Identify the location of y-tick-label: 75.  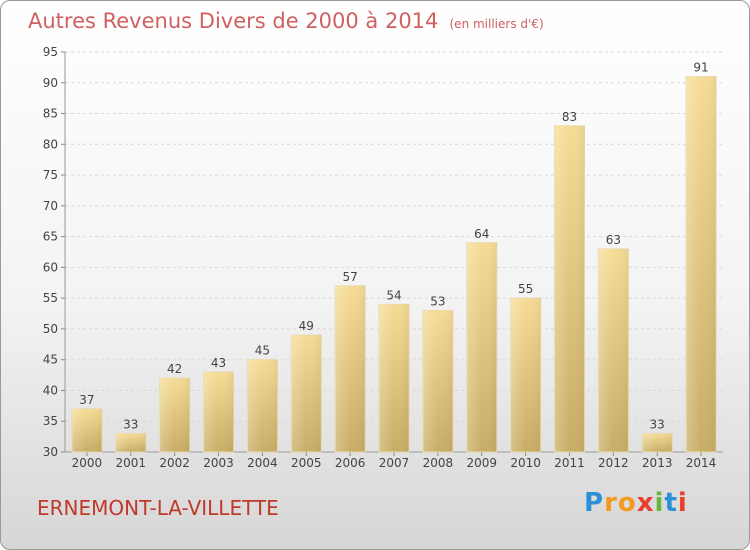
(50, 175).